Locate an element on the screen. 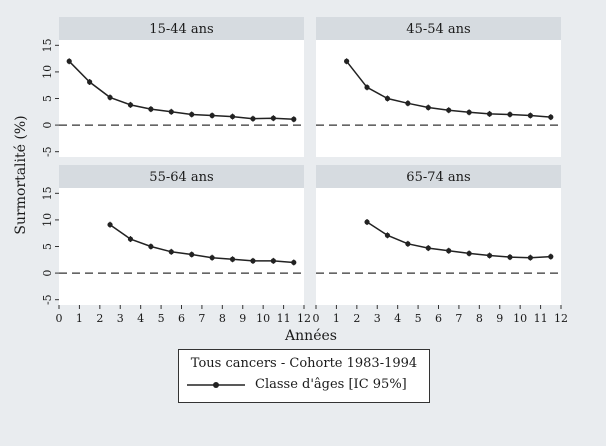  panel-3: 55-64 ans is located at coordinates (181, 235).